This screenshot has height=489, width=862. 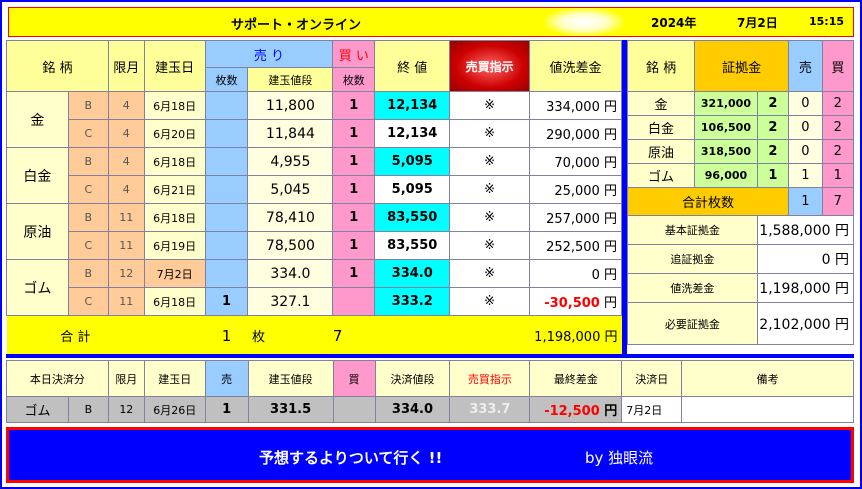 I want to click on settle-col-gengetsu: 限月, so click(x=126, y=378).